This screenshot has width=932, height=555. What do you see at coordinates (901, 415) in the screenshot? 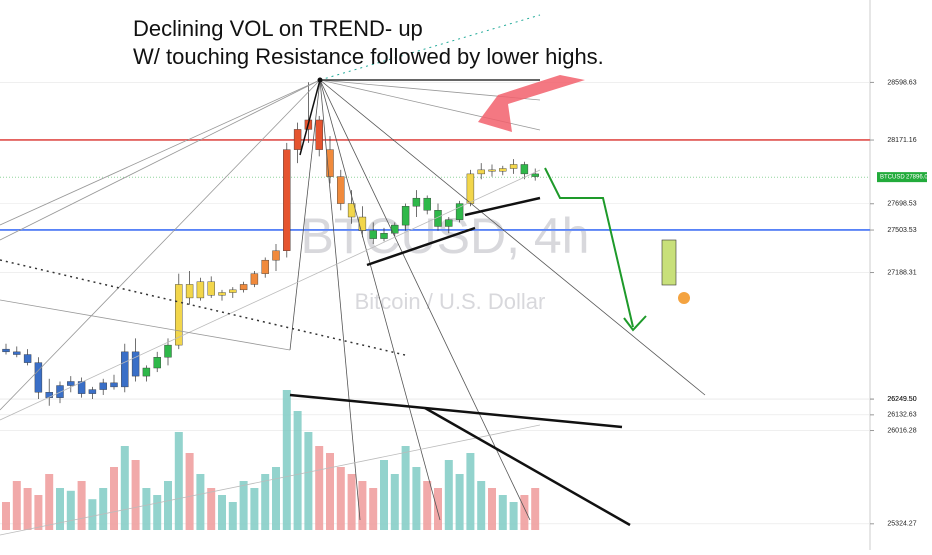
I see `y-tick-label: 26132.63` at bounding box center [901, 415].